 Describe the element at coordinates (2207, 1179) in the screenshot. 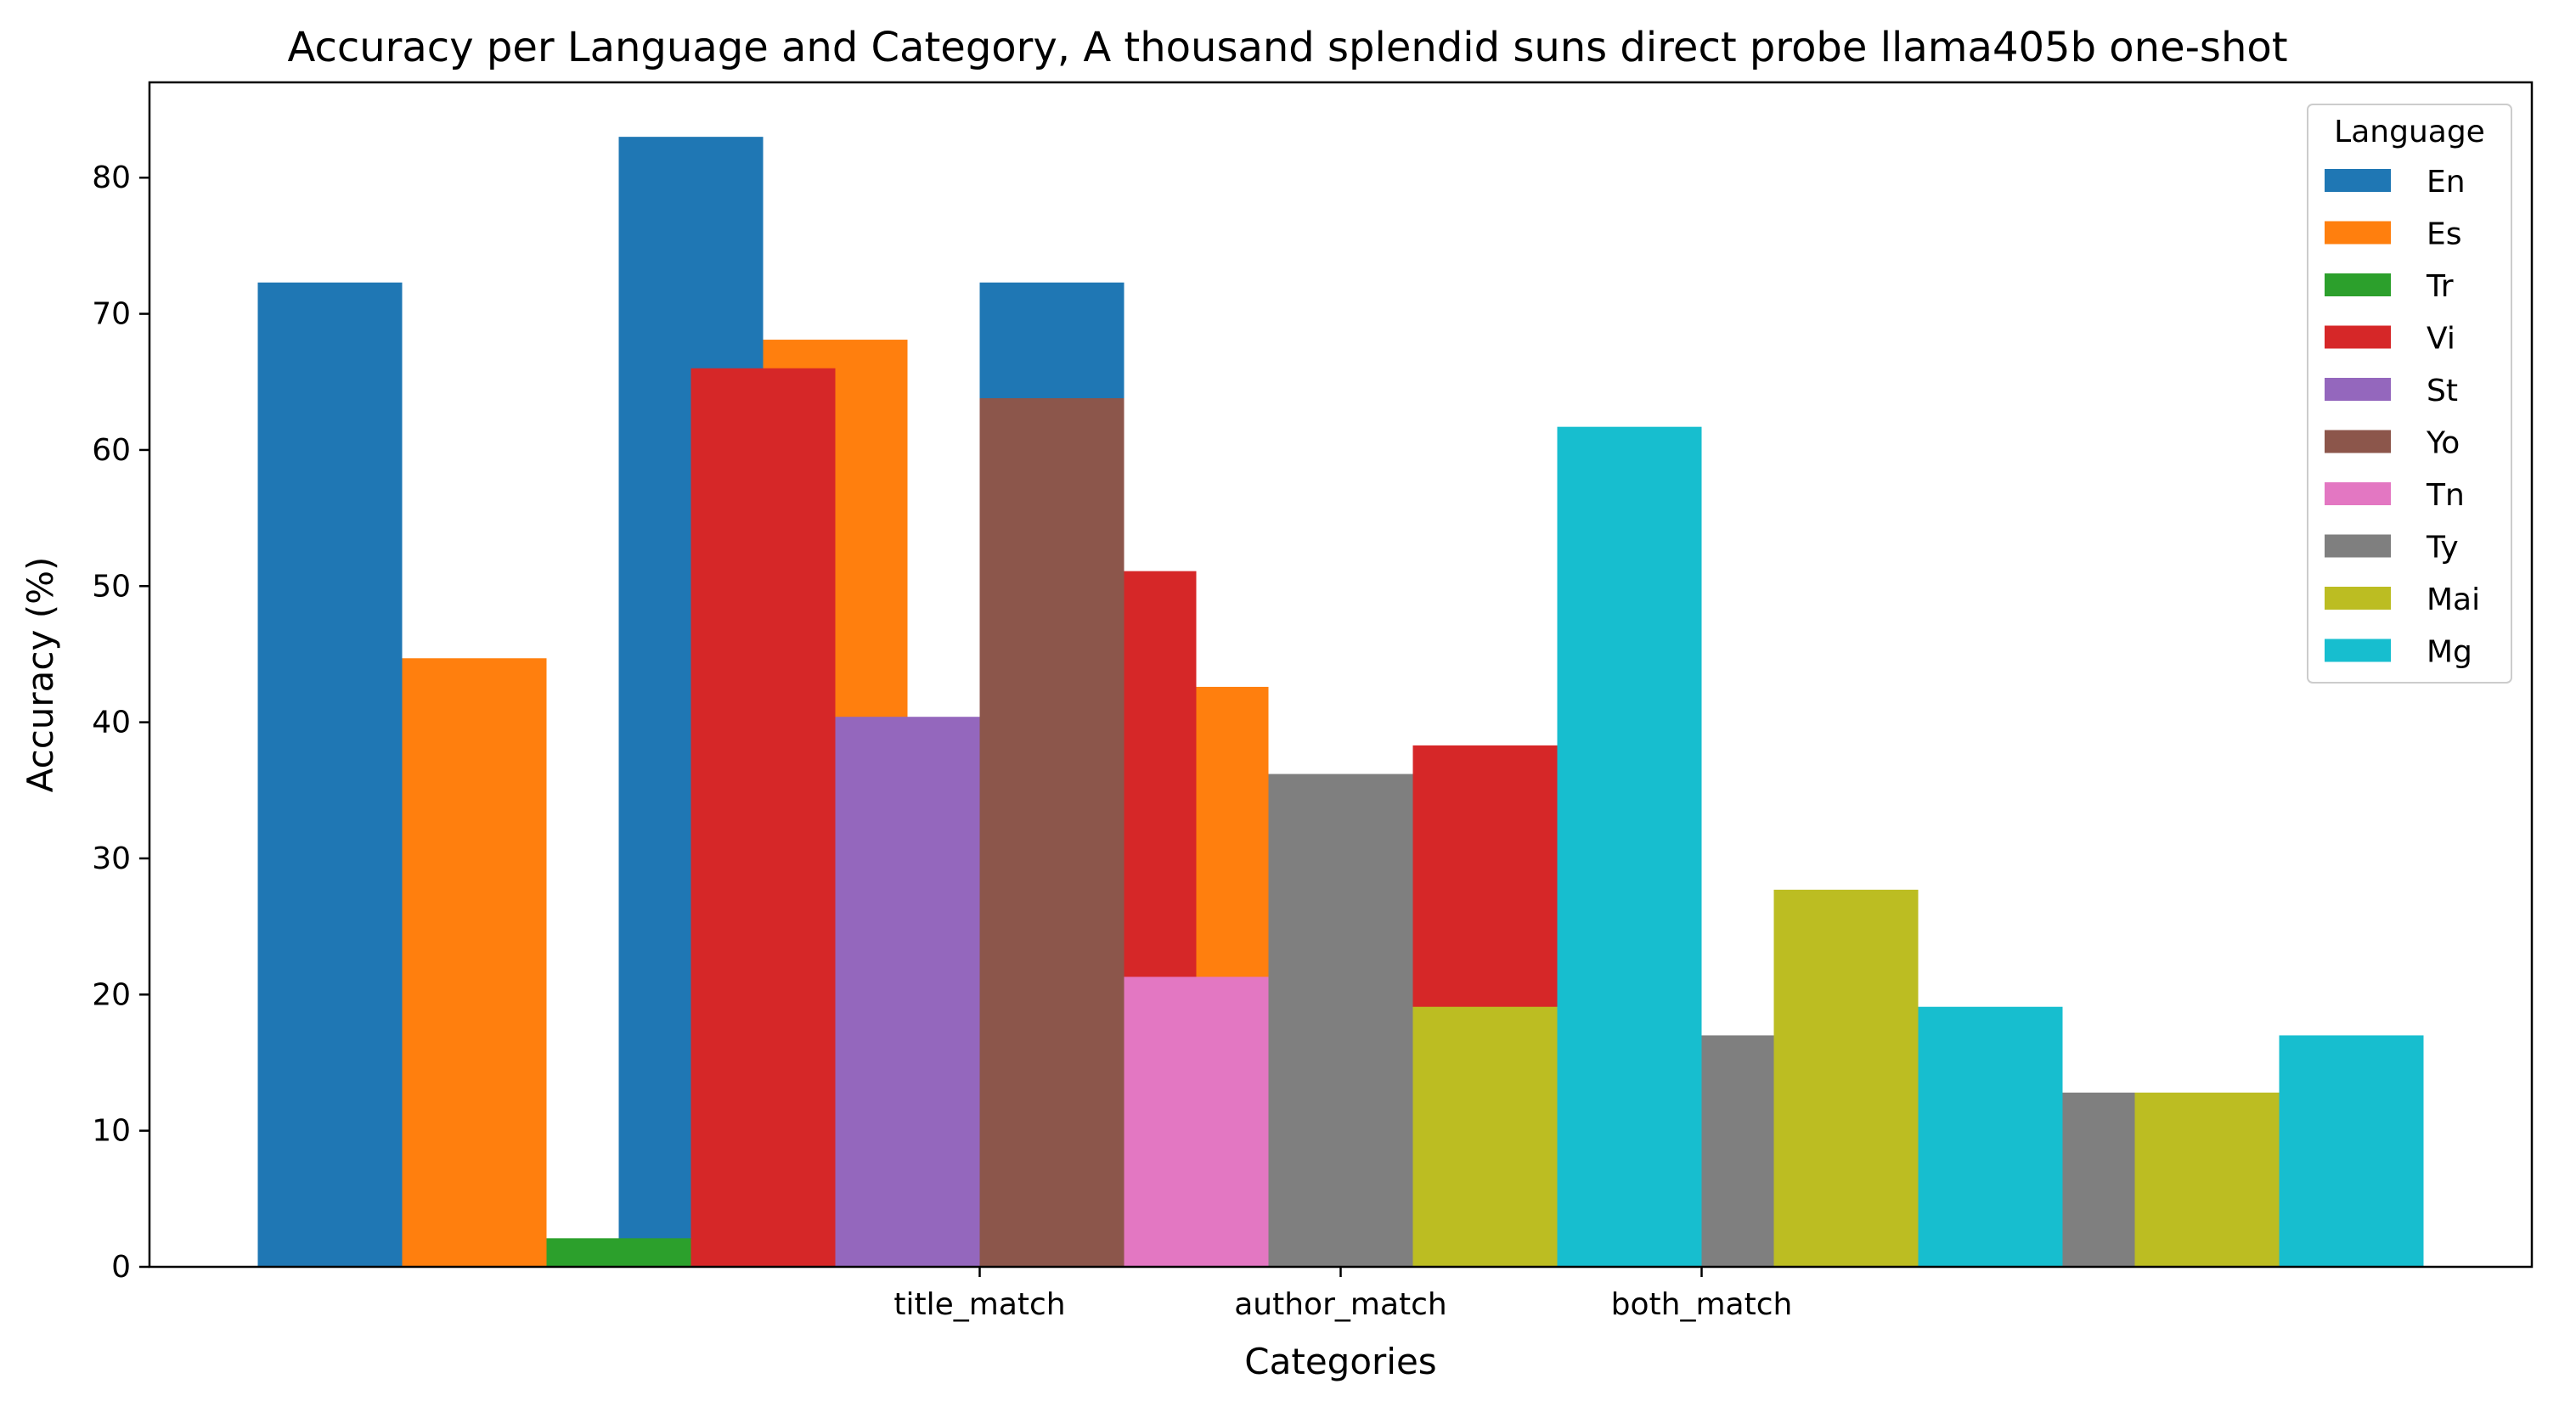

I see `bar-mai-both-match` at that location.